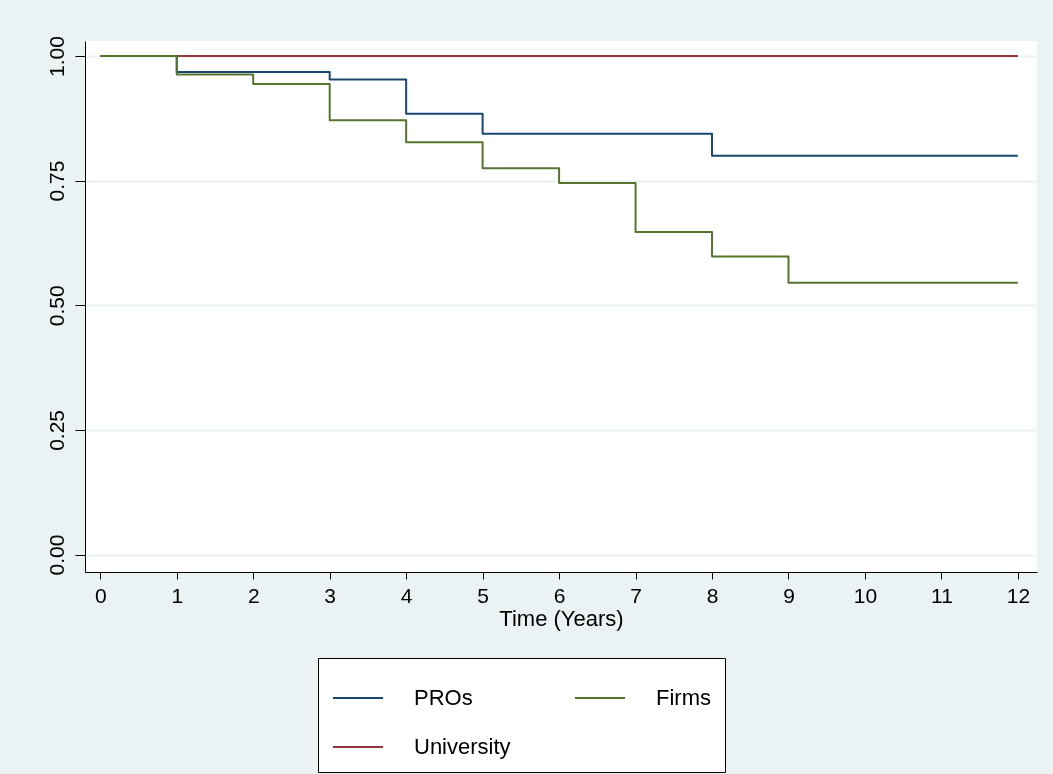 This screenshot has height=774, width=1053. I want to click on y-tick-label: 1.00, so click(56, 56).